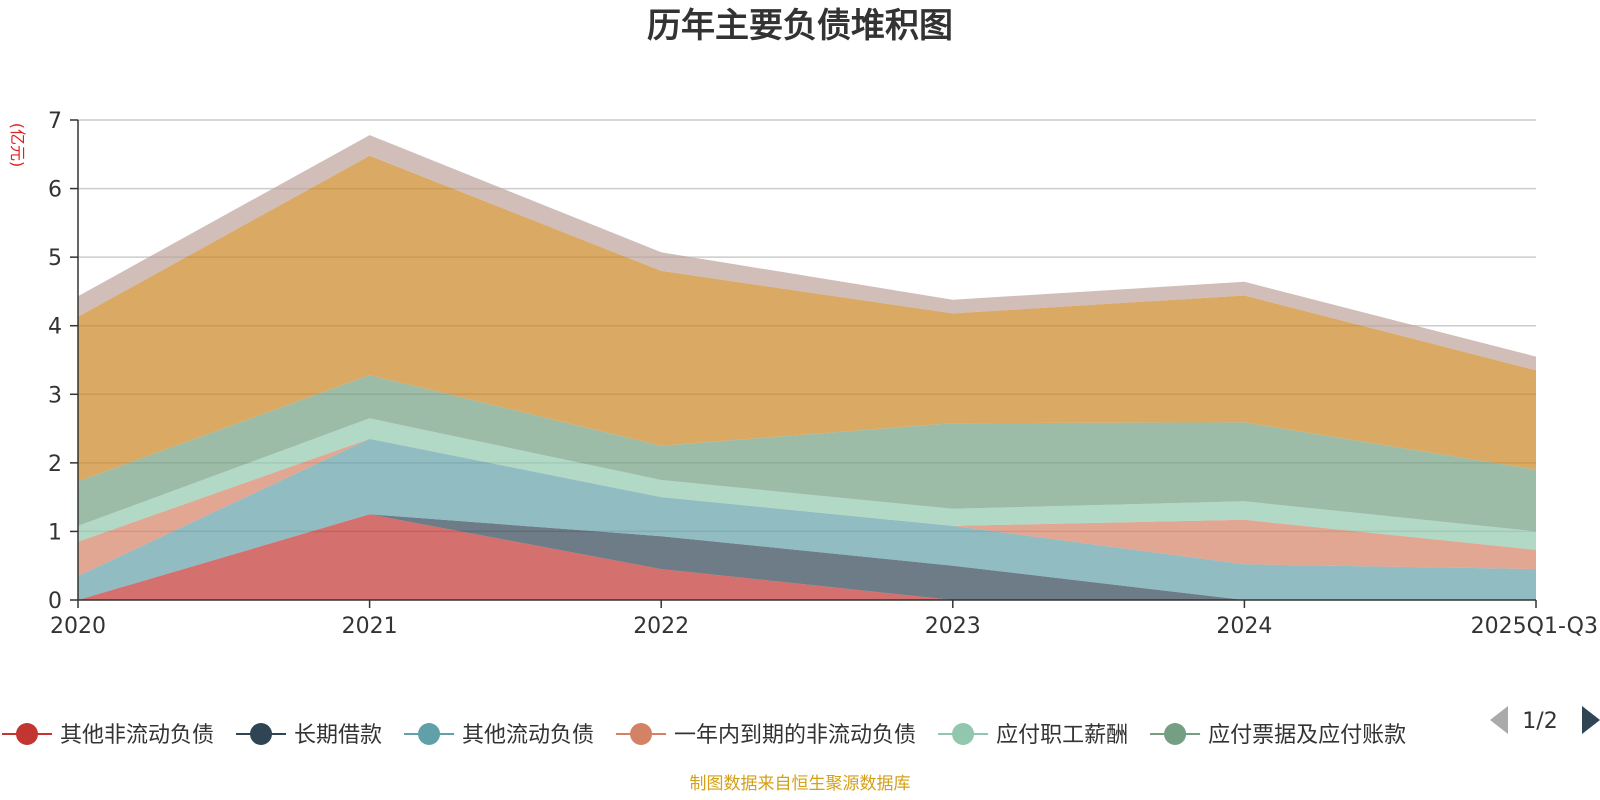  What do you see at coordinates (807, 557) in the screenshot?
I see `area-series` at bounding box center [807, 557].